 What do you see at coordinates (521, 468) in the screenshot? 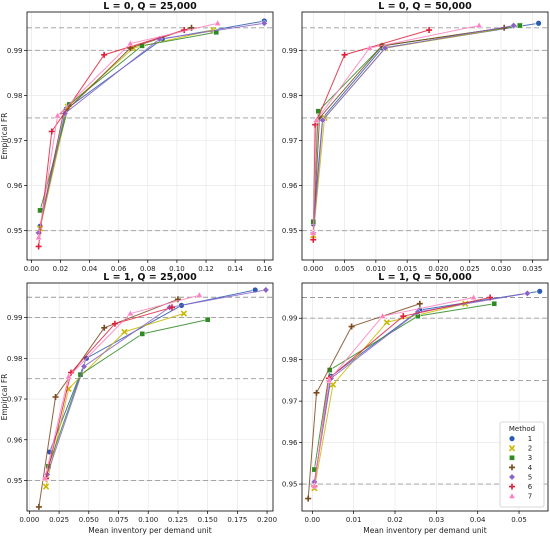
I see `legend-entry-4: 4` at bounding box center [521, 468].